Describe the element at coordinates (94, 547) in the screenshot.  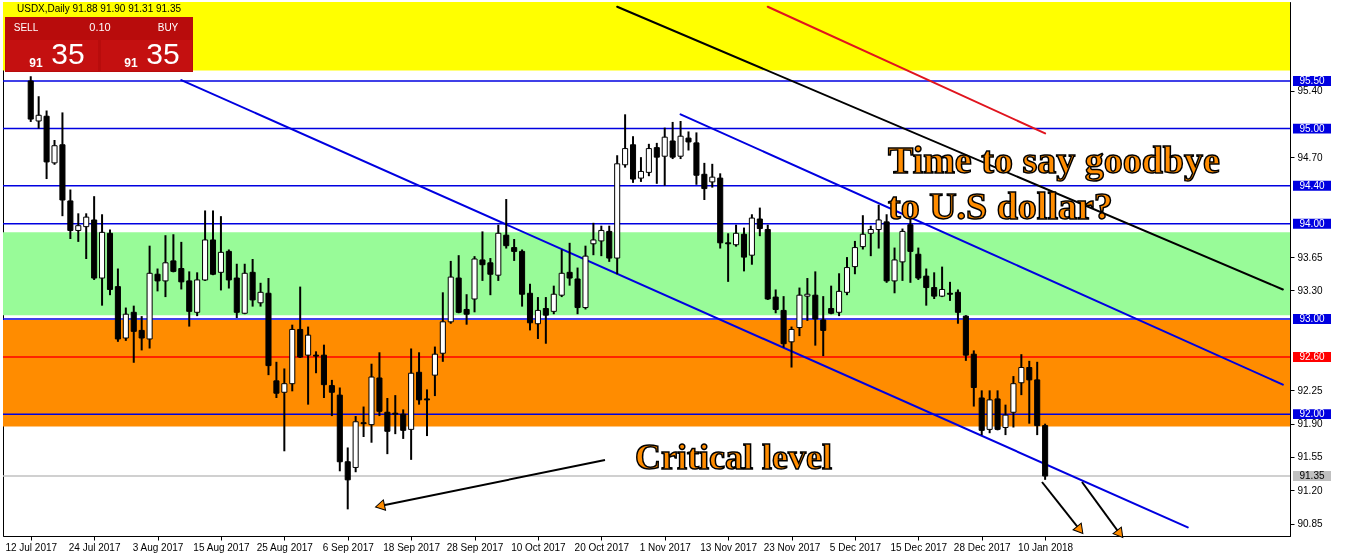
I see `x-tick-label: 24 Jul 2017` at that location.